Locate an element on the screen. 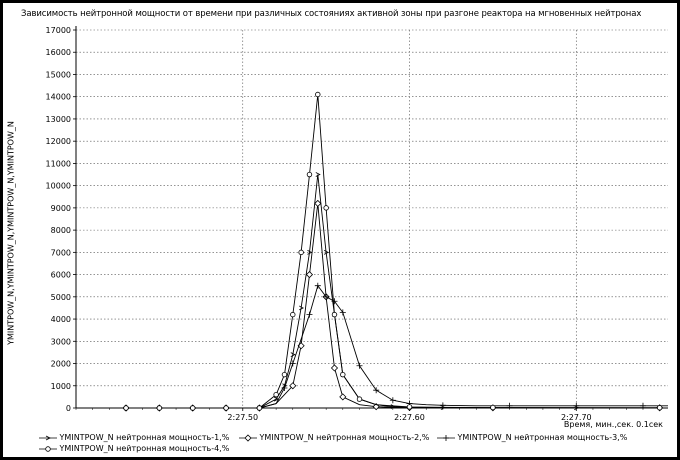  y-tick-label: 7000 is located at coordinates (61, 252).